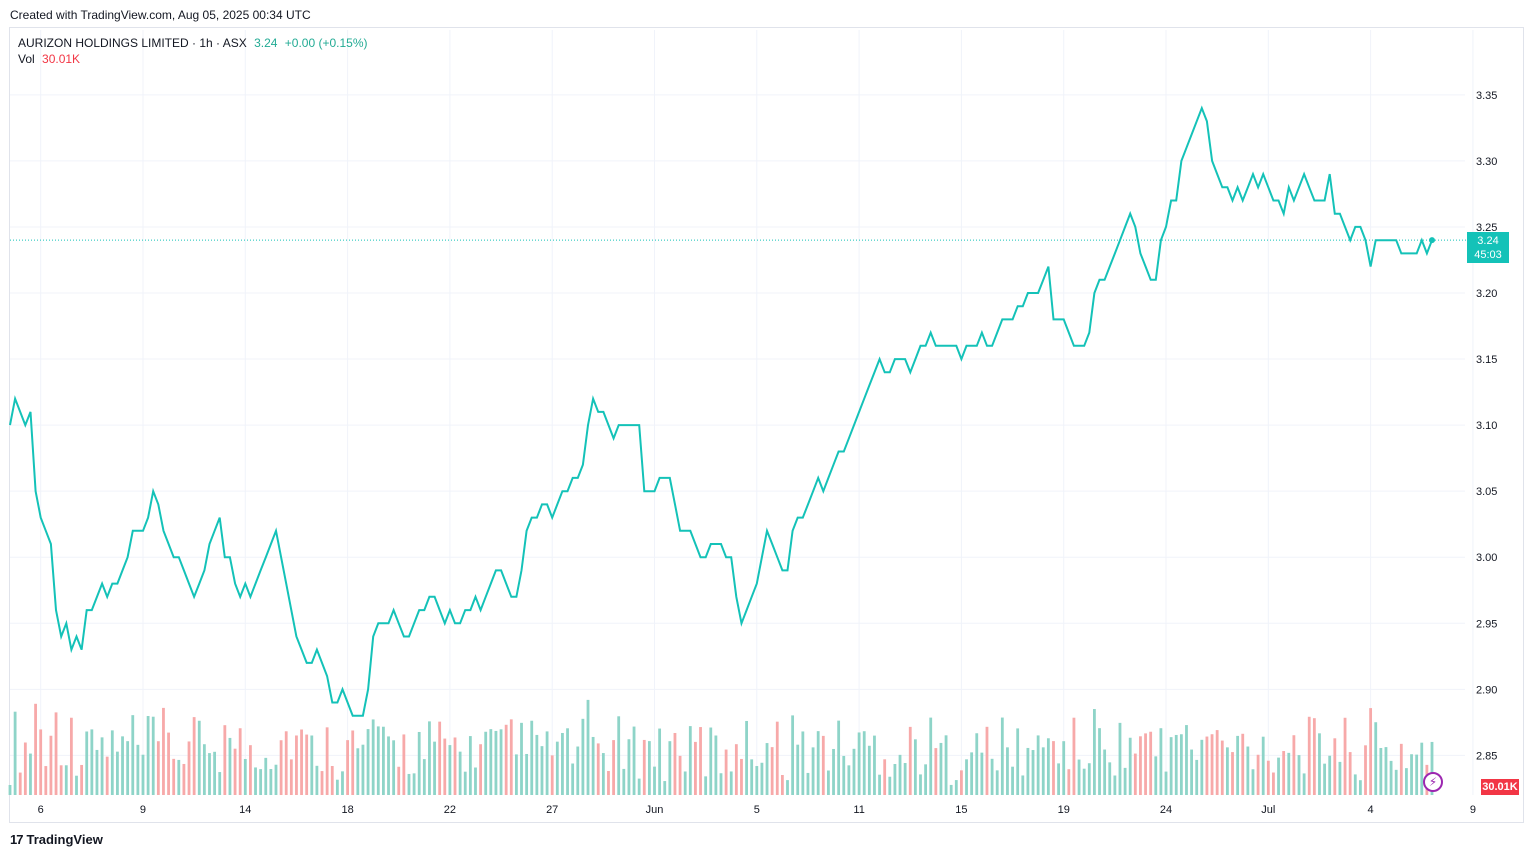 The image size is (1534, 858). Describe the element at coordinates (1486, 492) in the screenshot. I see `y-tick-label: 3.05` at that location.